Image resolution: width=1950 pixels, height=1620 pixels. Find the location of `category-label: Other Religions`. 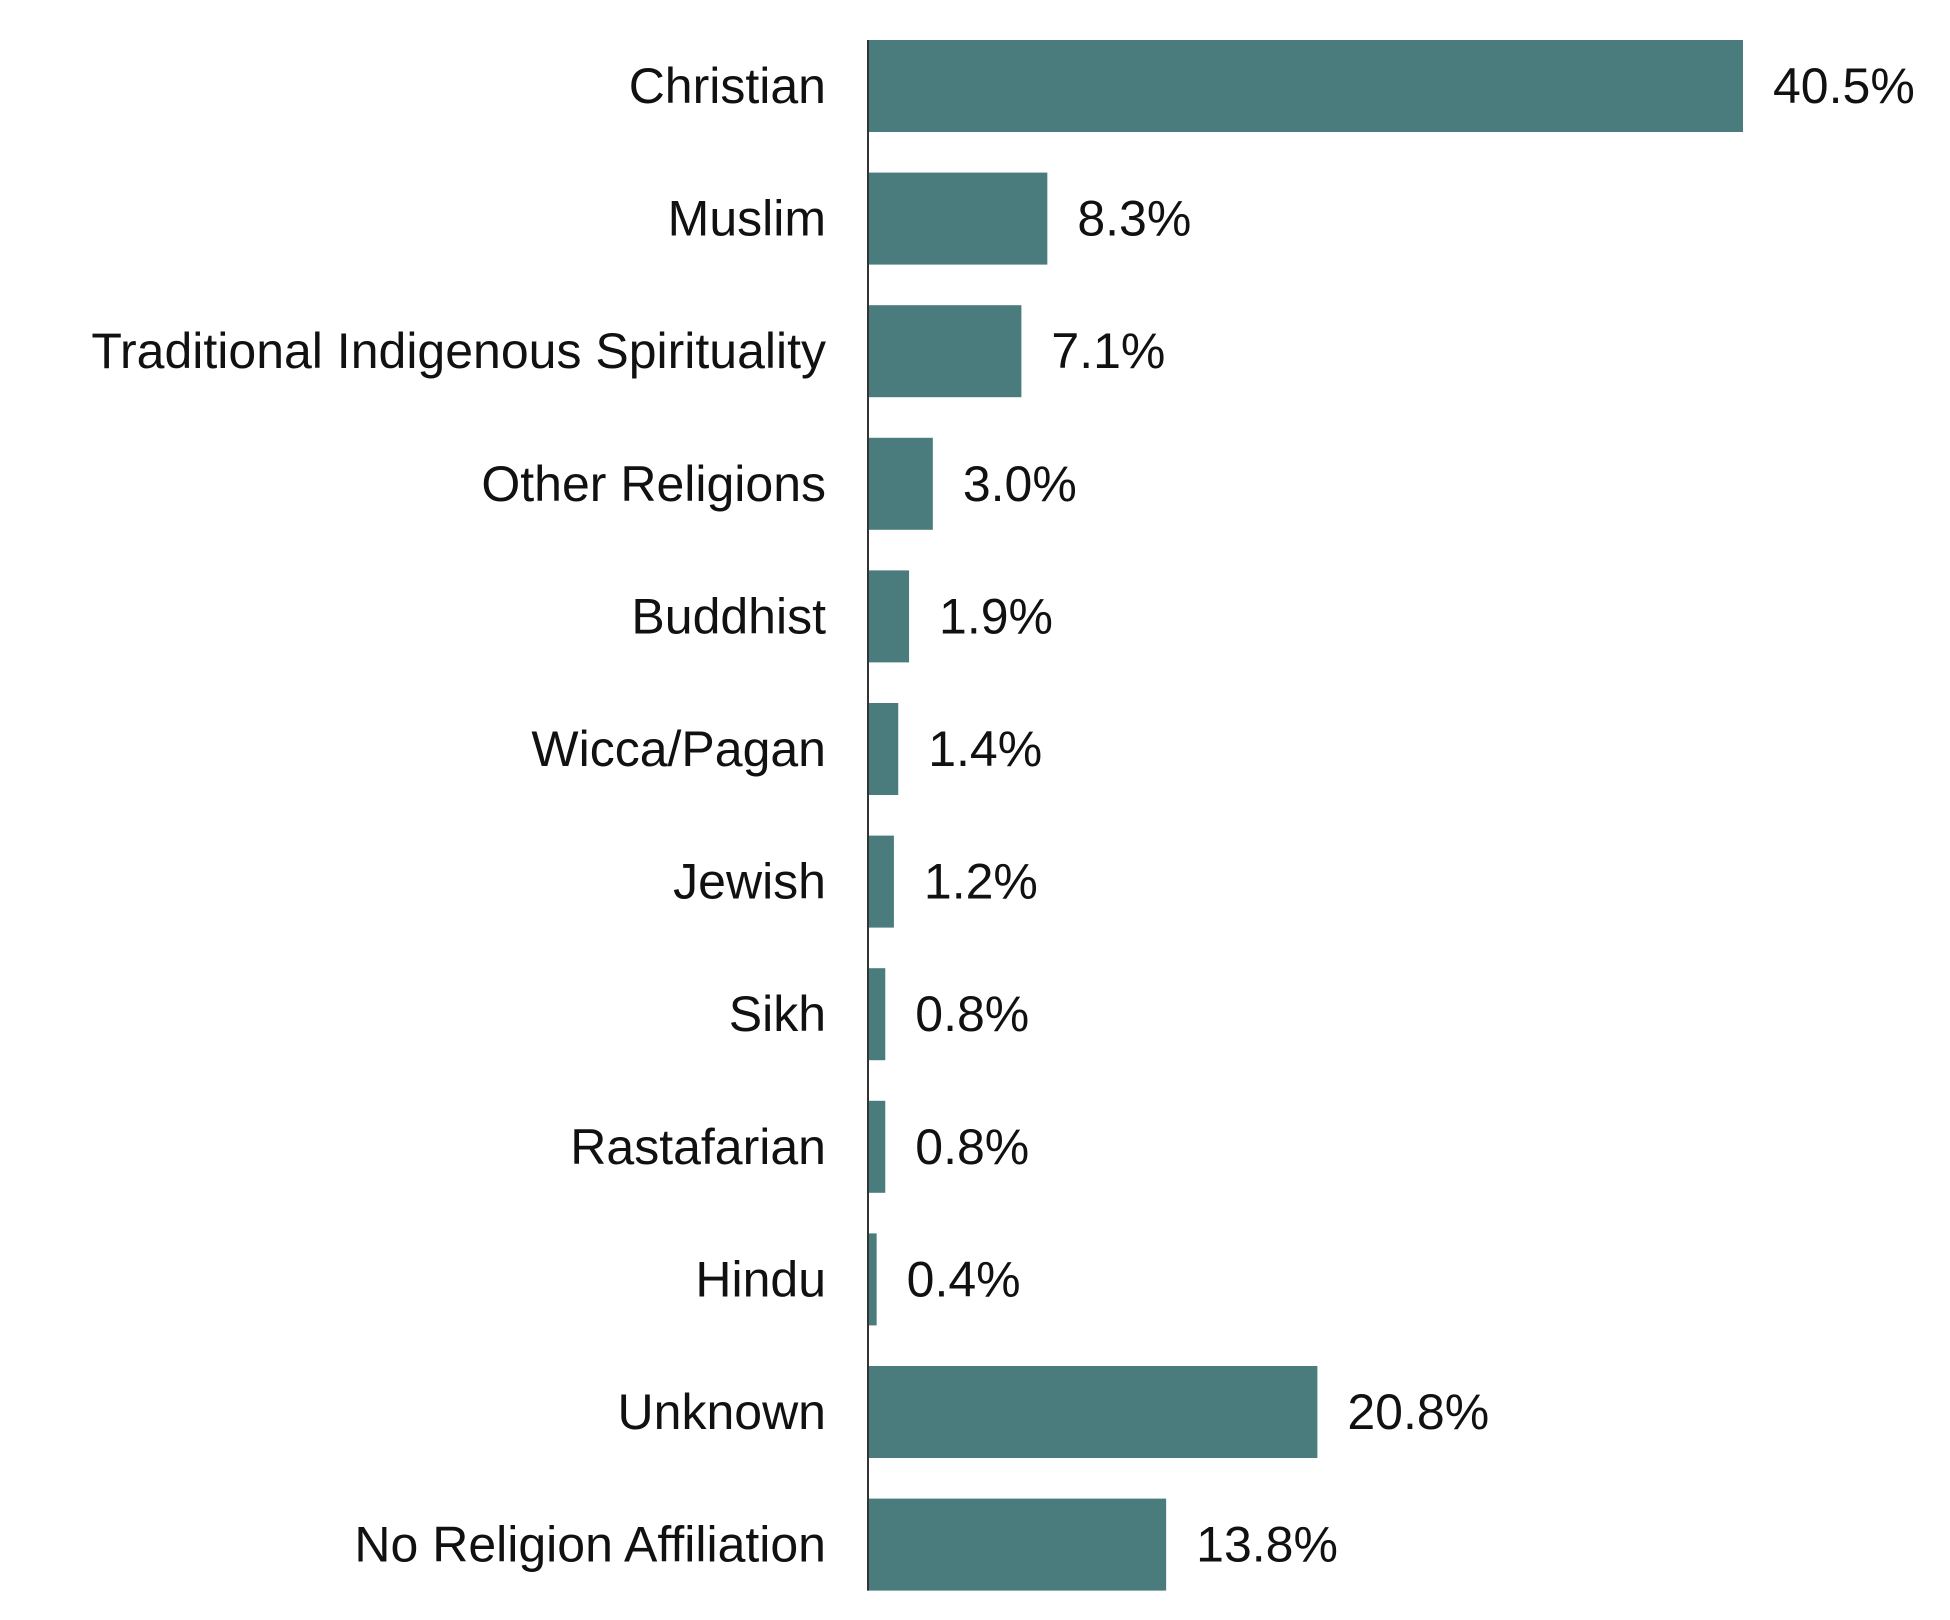

category-label: Other Religions is located at coordinates (653, 484).